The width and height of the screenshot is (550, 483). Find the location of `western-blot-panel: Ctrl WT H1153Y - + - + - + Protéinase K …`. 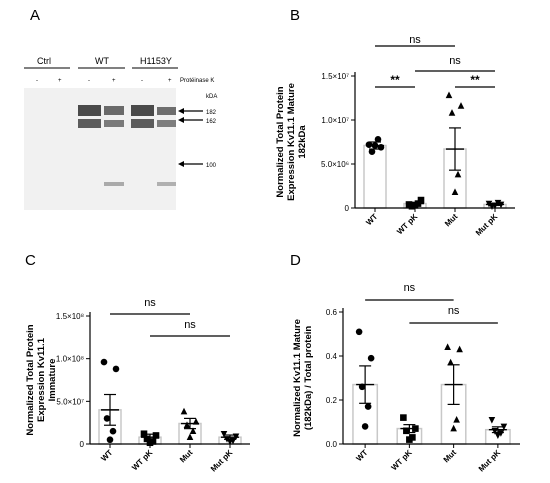

western-blot-panel: Ctrl WT H1153Y - + - + - + Protéinase K … is located at coordinates (120, 133).